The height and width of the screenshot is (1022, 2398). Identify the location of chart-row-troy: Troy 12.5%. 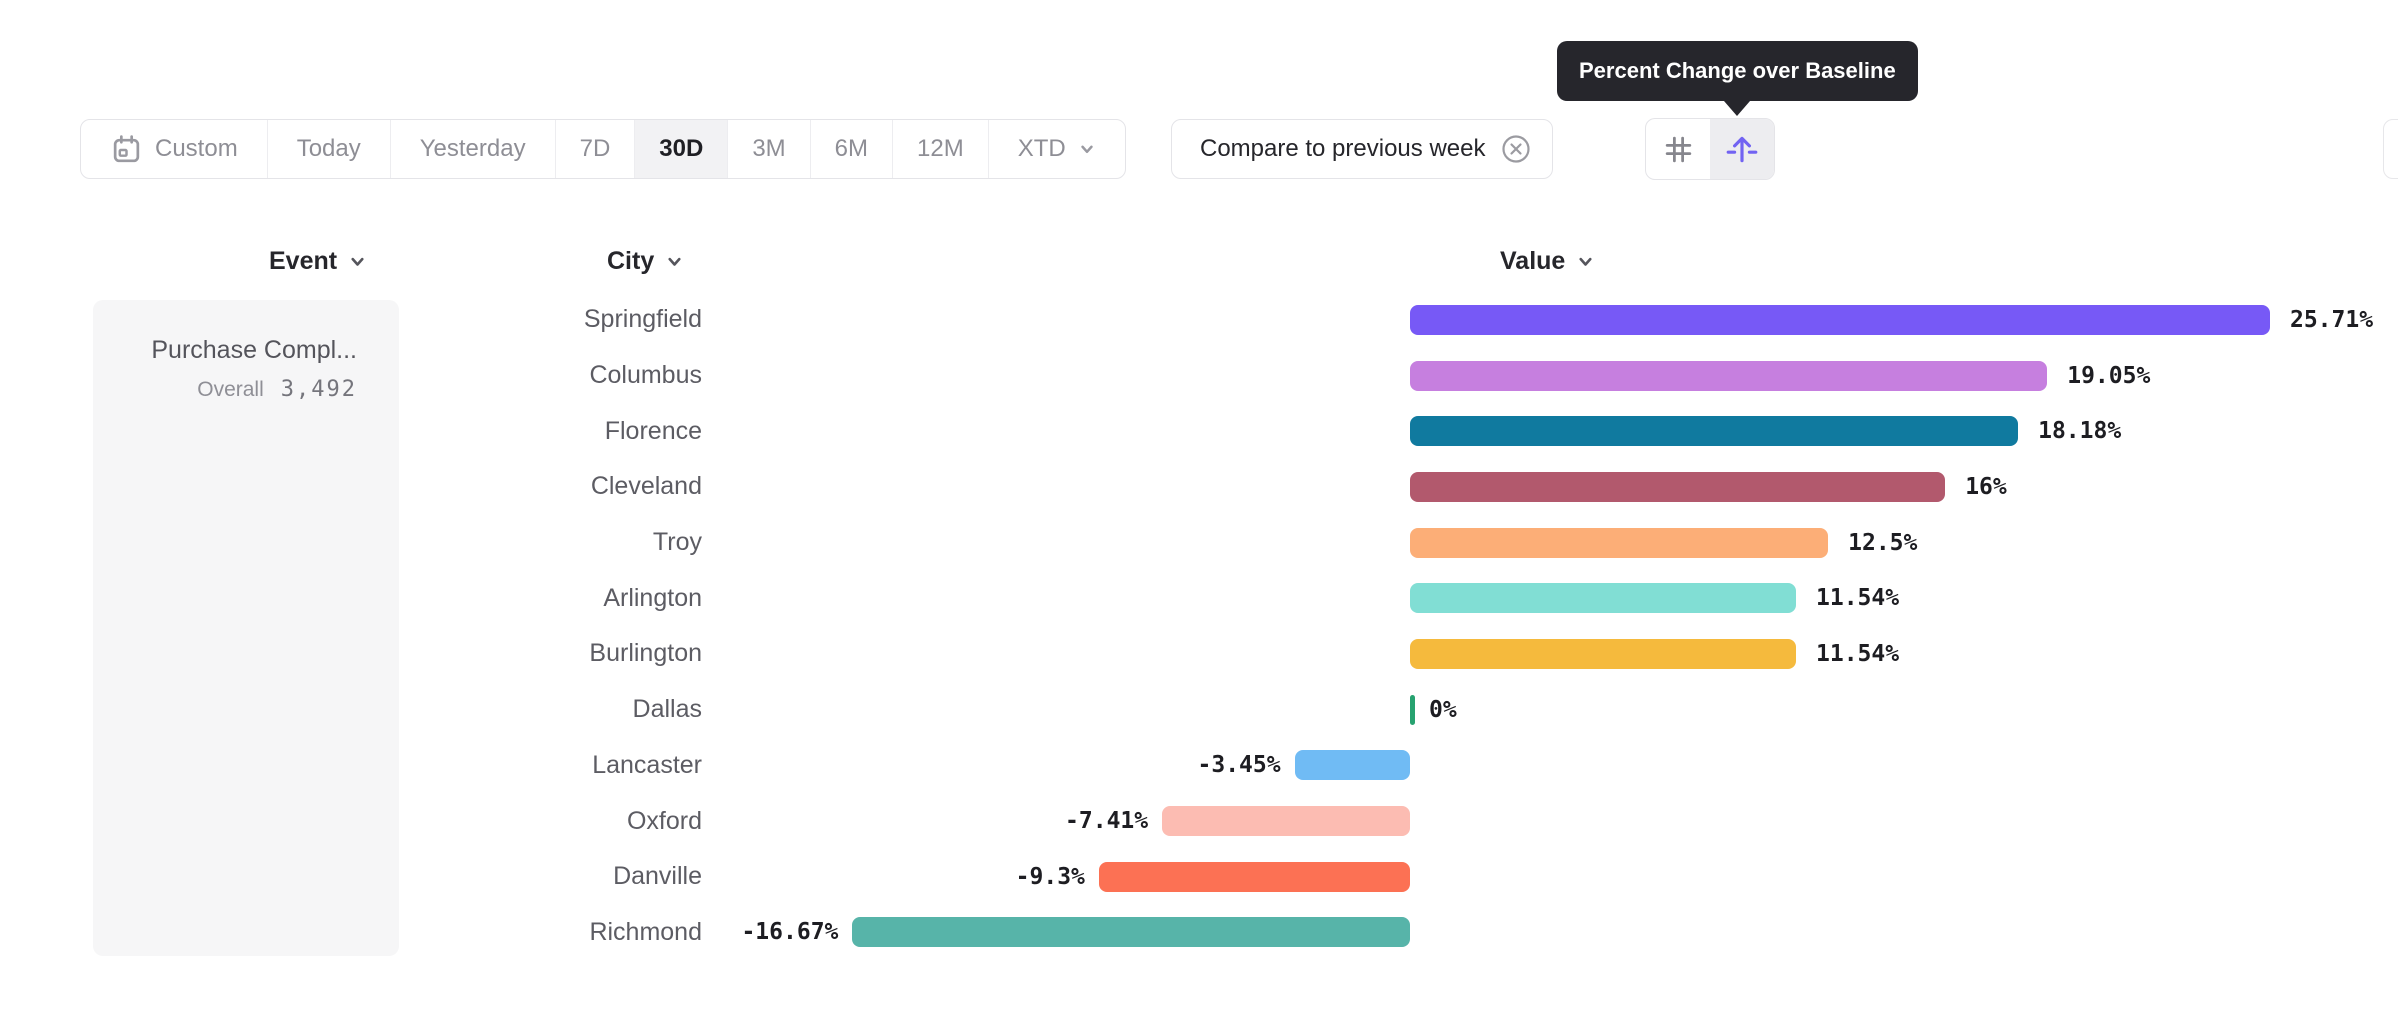
(1199, 543).